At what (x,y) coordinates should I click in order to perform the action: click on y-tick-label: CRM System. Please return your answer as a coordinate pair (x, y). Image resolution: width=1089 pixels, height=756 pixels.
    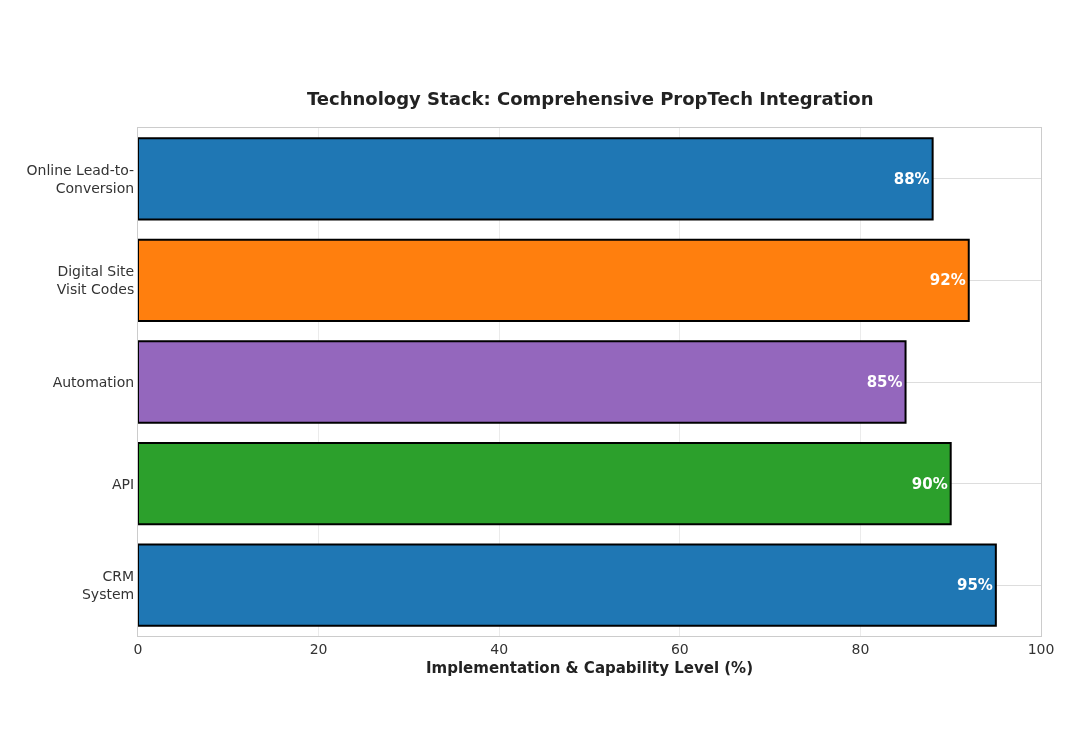
    Looking at the image, I should click on (108, 585).